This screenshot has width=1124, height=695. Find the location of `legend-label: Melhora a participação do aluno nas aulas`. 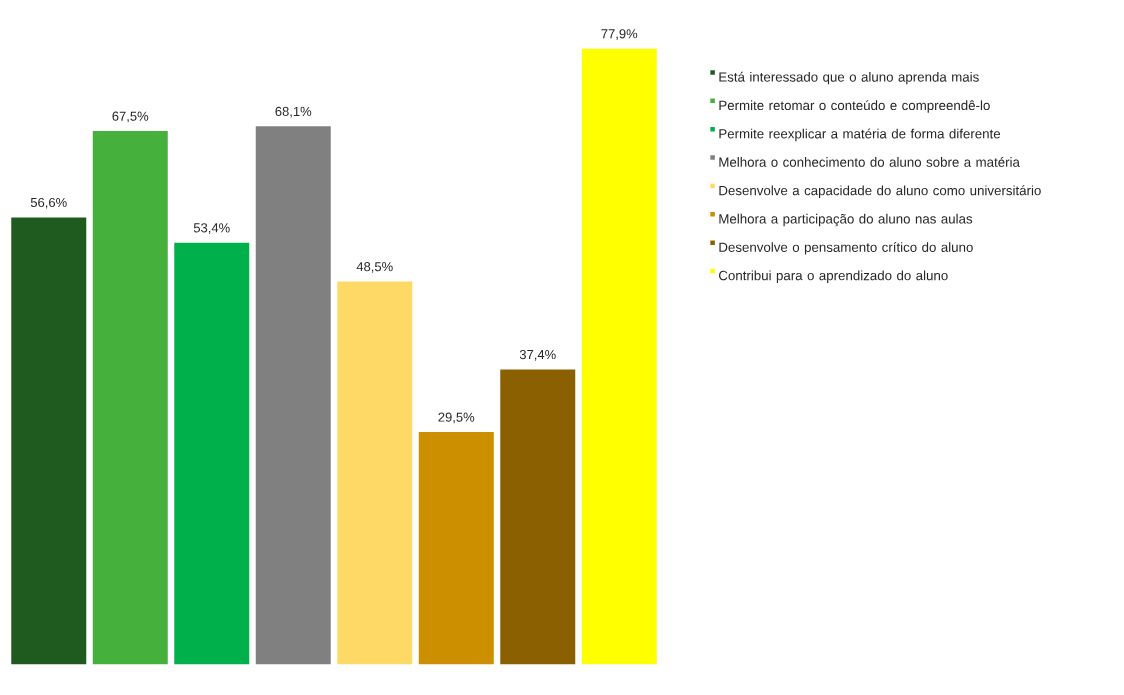

legend-label: Melhora a participação do aluno nas aulas is located at coordinates (846, 220).